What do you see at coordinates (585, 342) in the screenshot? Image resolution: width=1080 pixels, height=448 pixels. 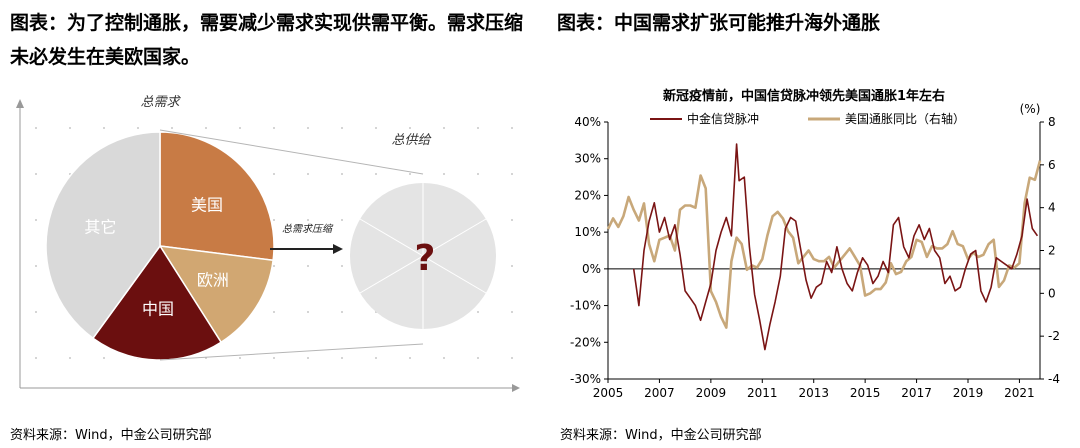 I see `left-tick-label: -20%` at bounding box center [585, 342].